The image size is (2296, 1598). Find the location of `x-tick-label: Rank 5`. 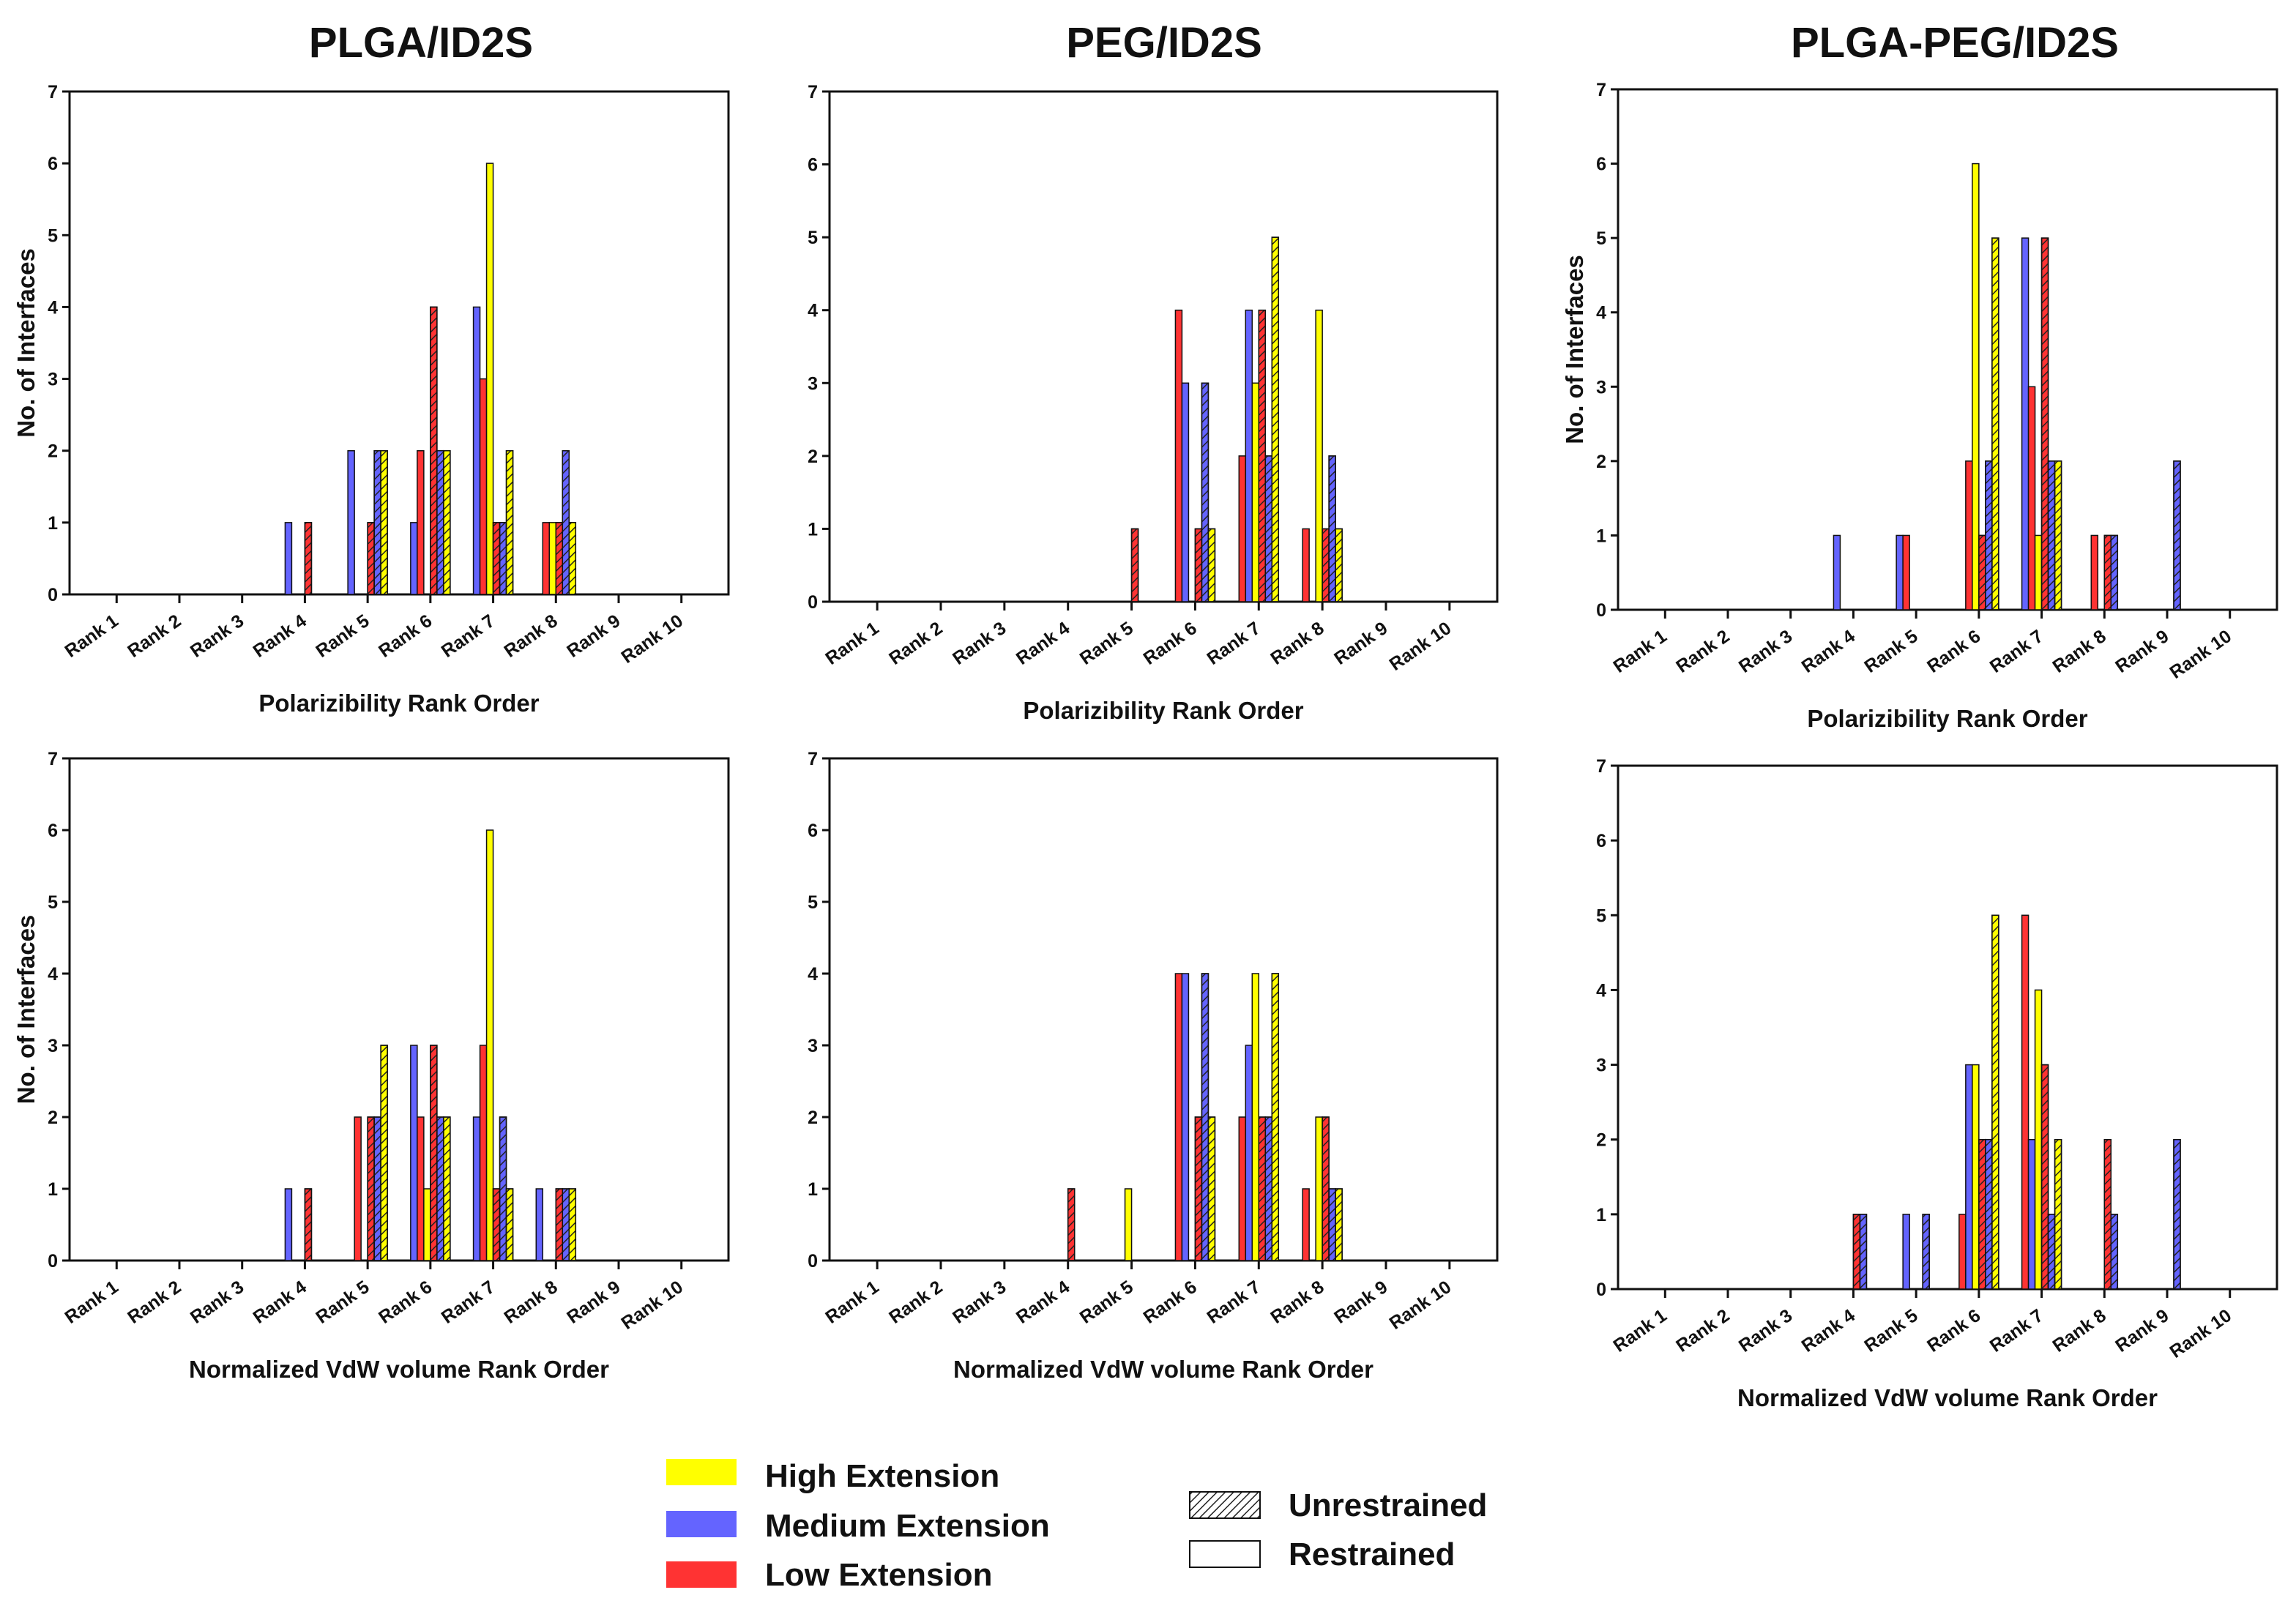

x-tick-label: Rank 5 is located at coordinates (1106, 1302).